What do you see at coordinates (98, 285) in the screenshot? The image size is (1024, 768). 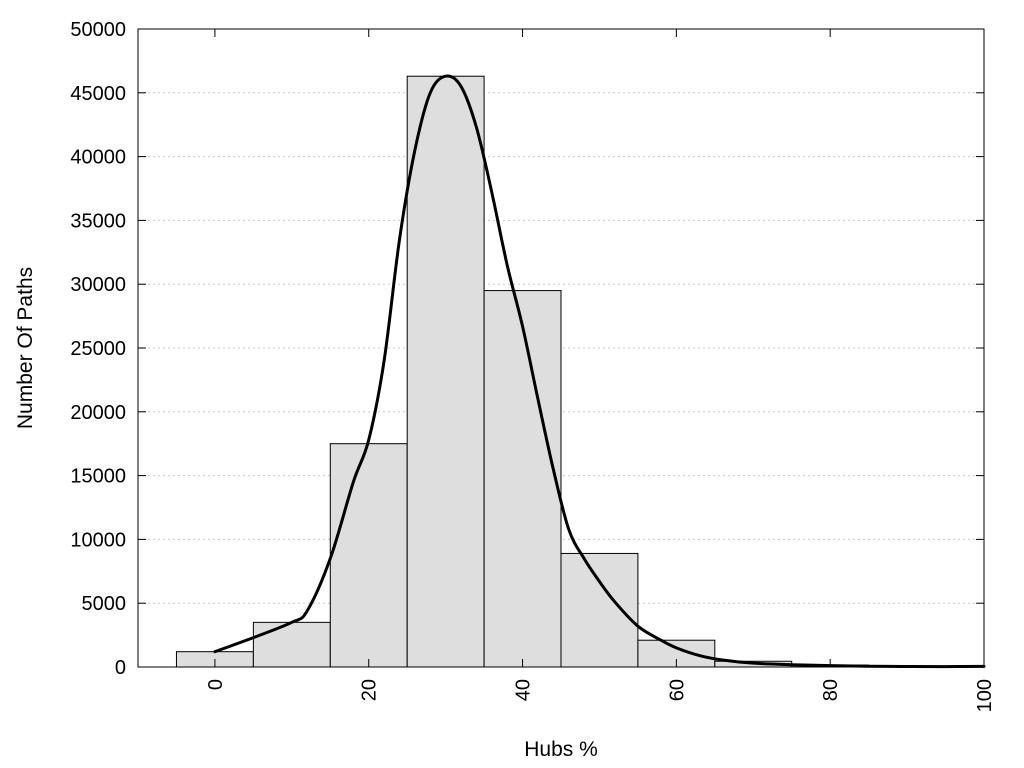 I see `y-tick-label: 30000` at bounding box center [98, 285].